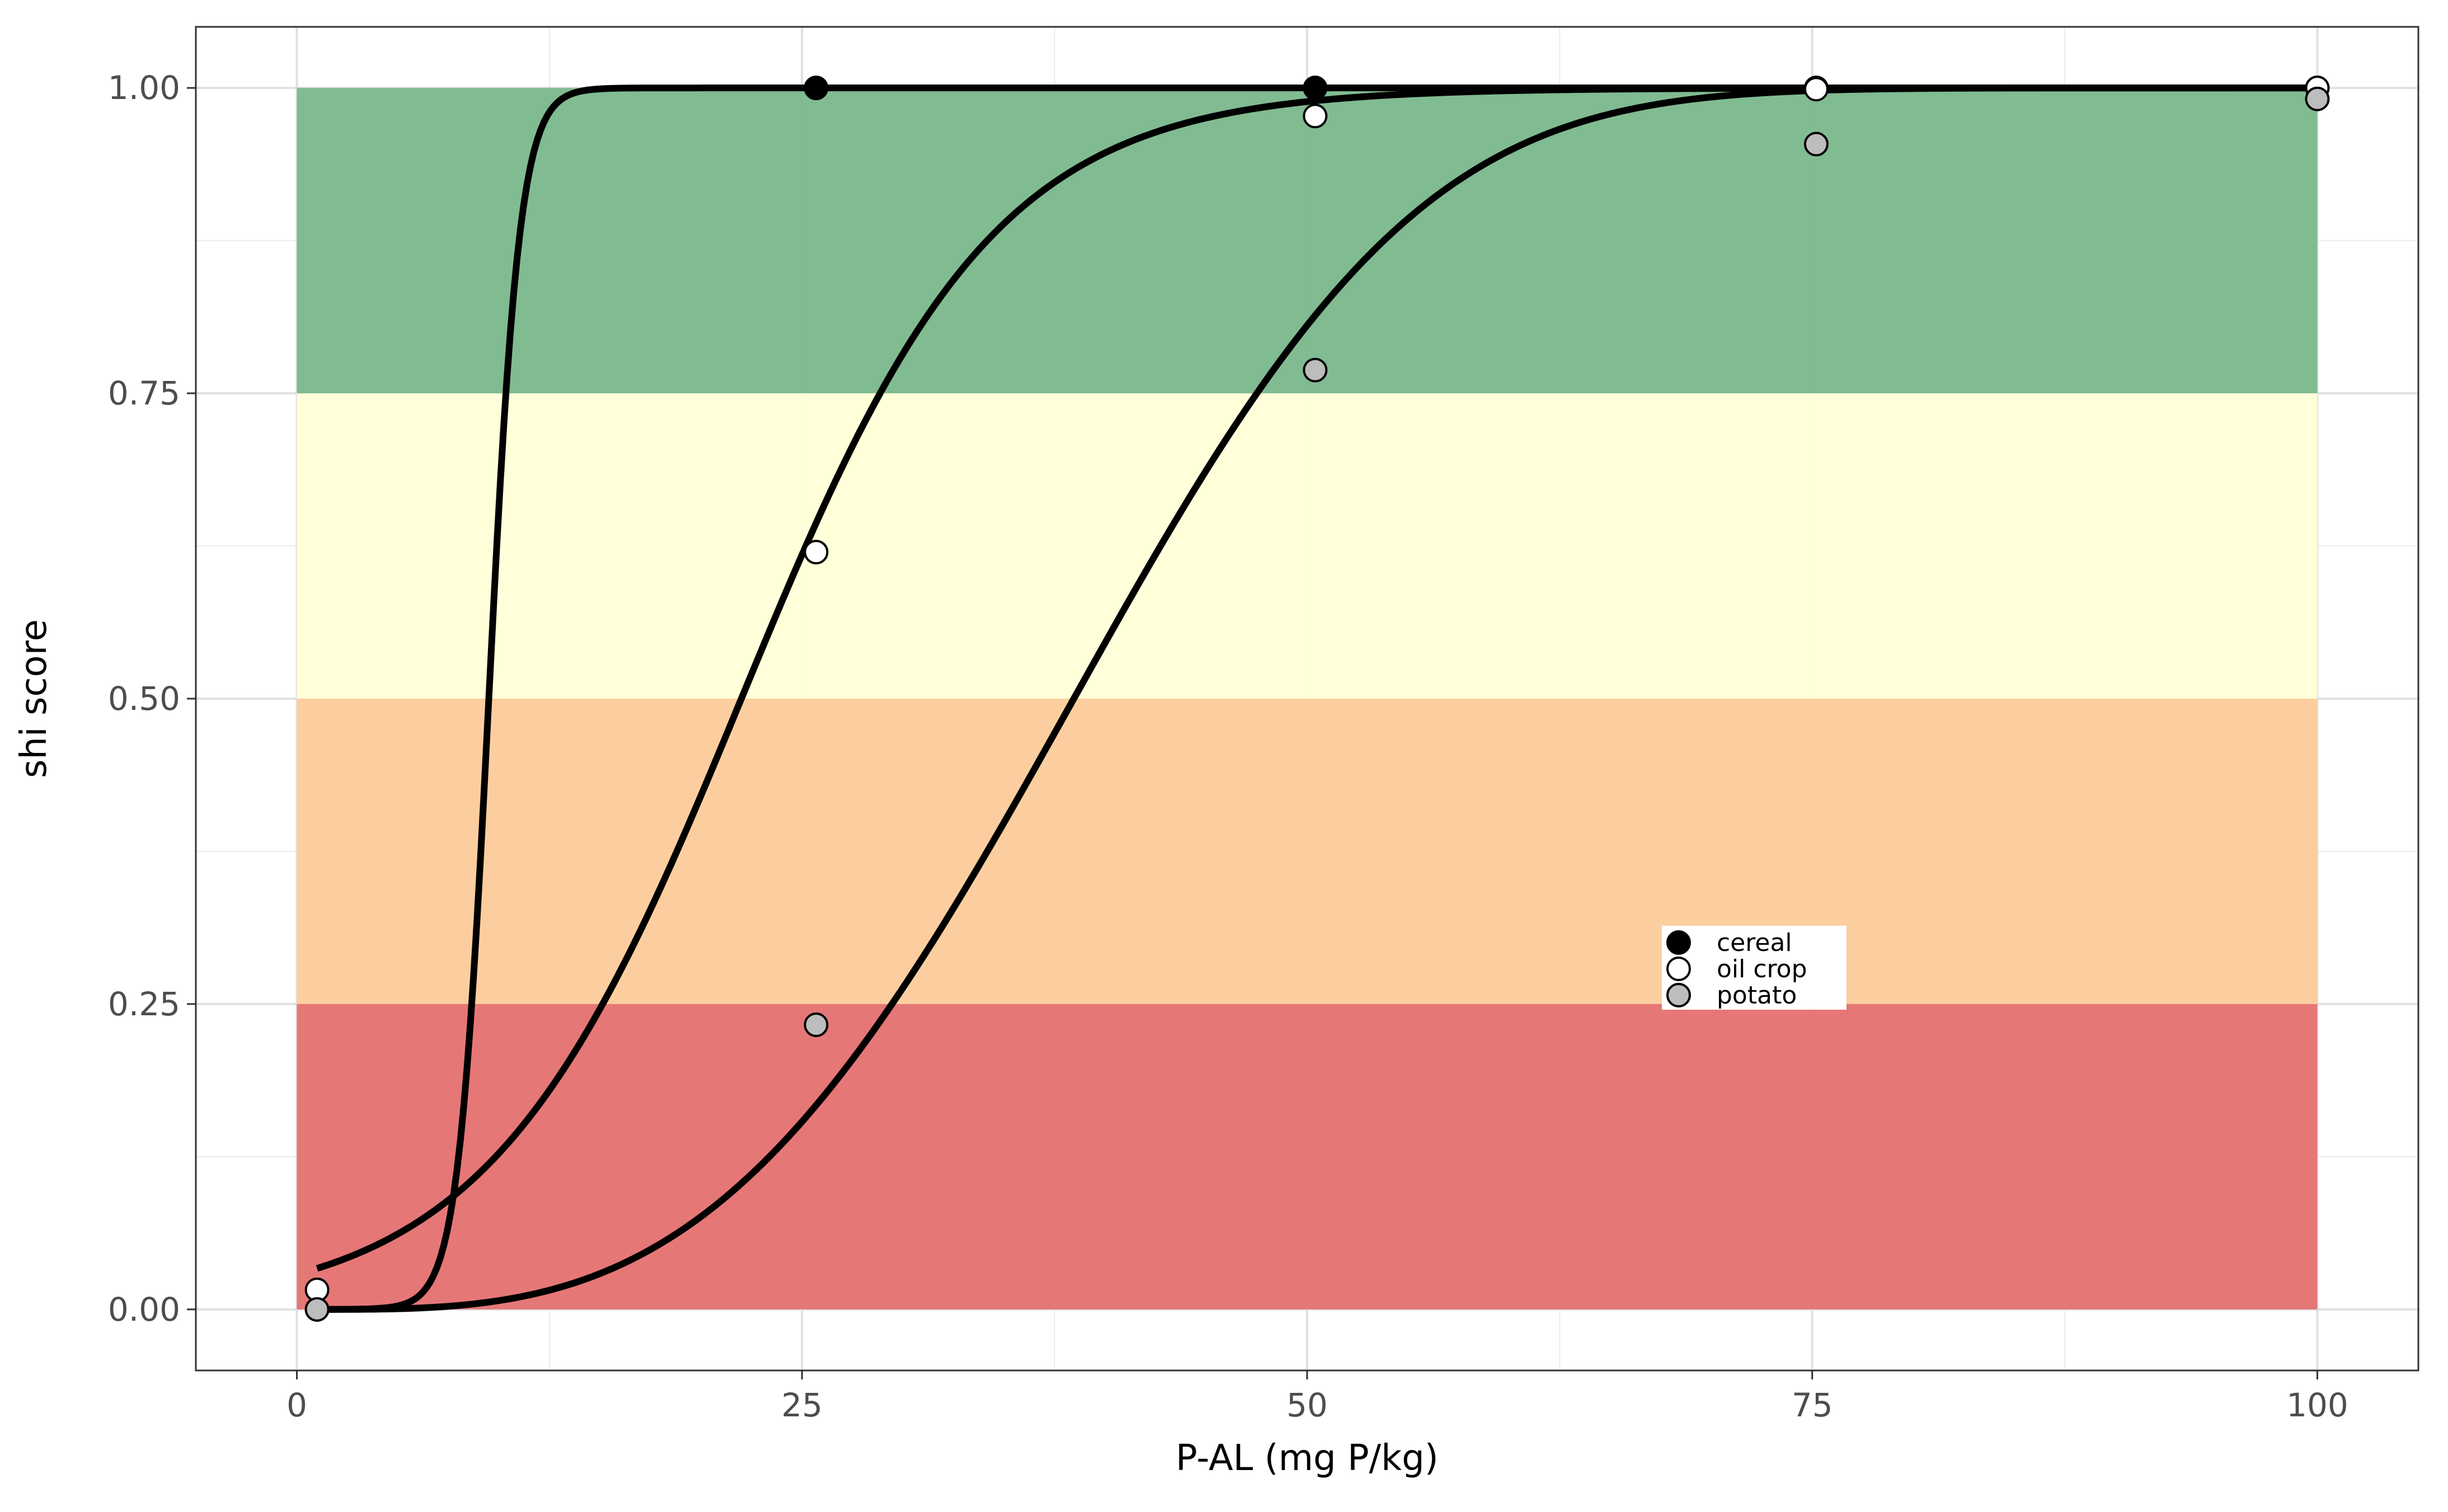  Describe the element at coordinates (144, 393) in the screenshot. I see `y-tick-label: 0.75` at that location.